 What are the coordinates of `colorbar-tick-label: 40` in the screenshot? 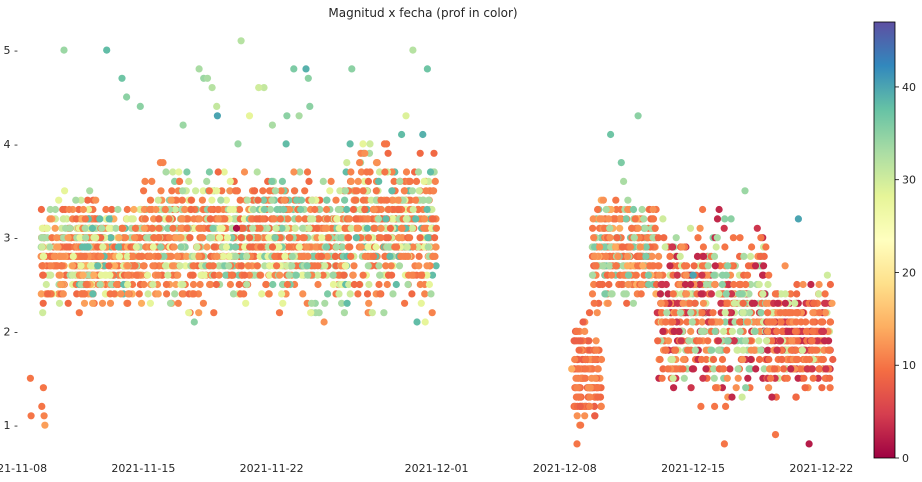 It's located at (909, 87).